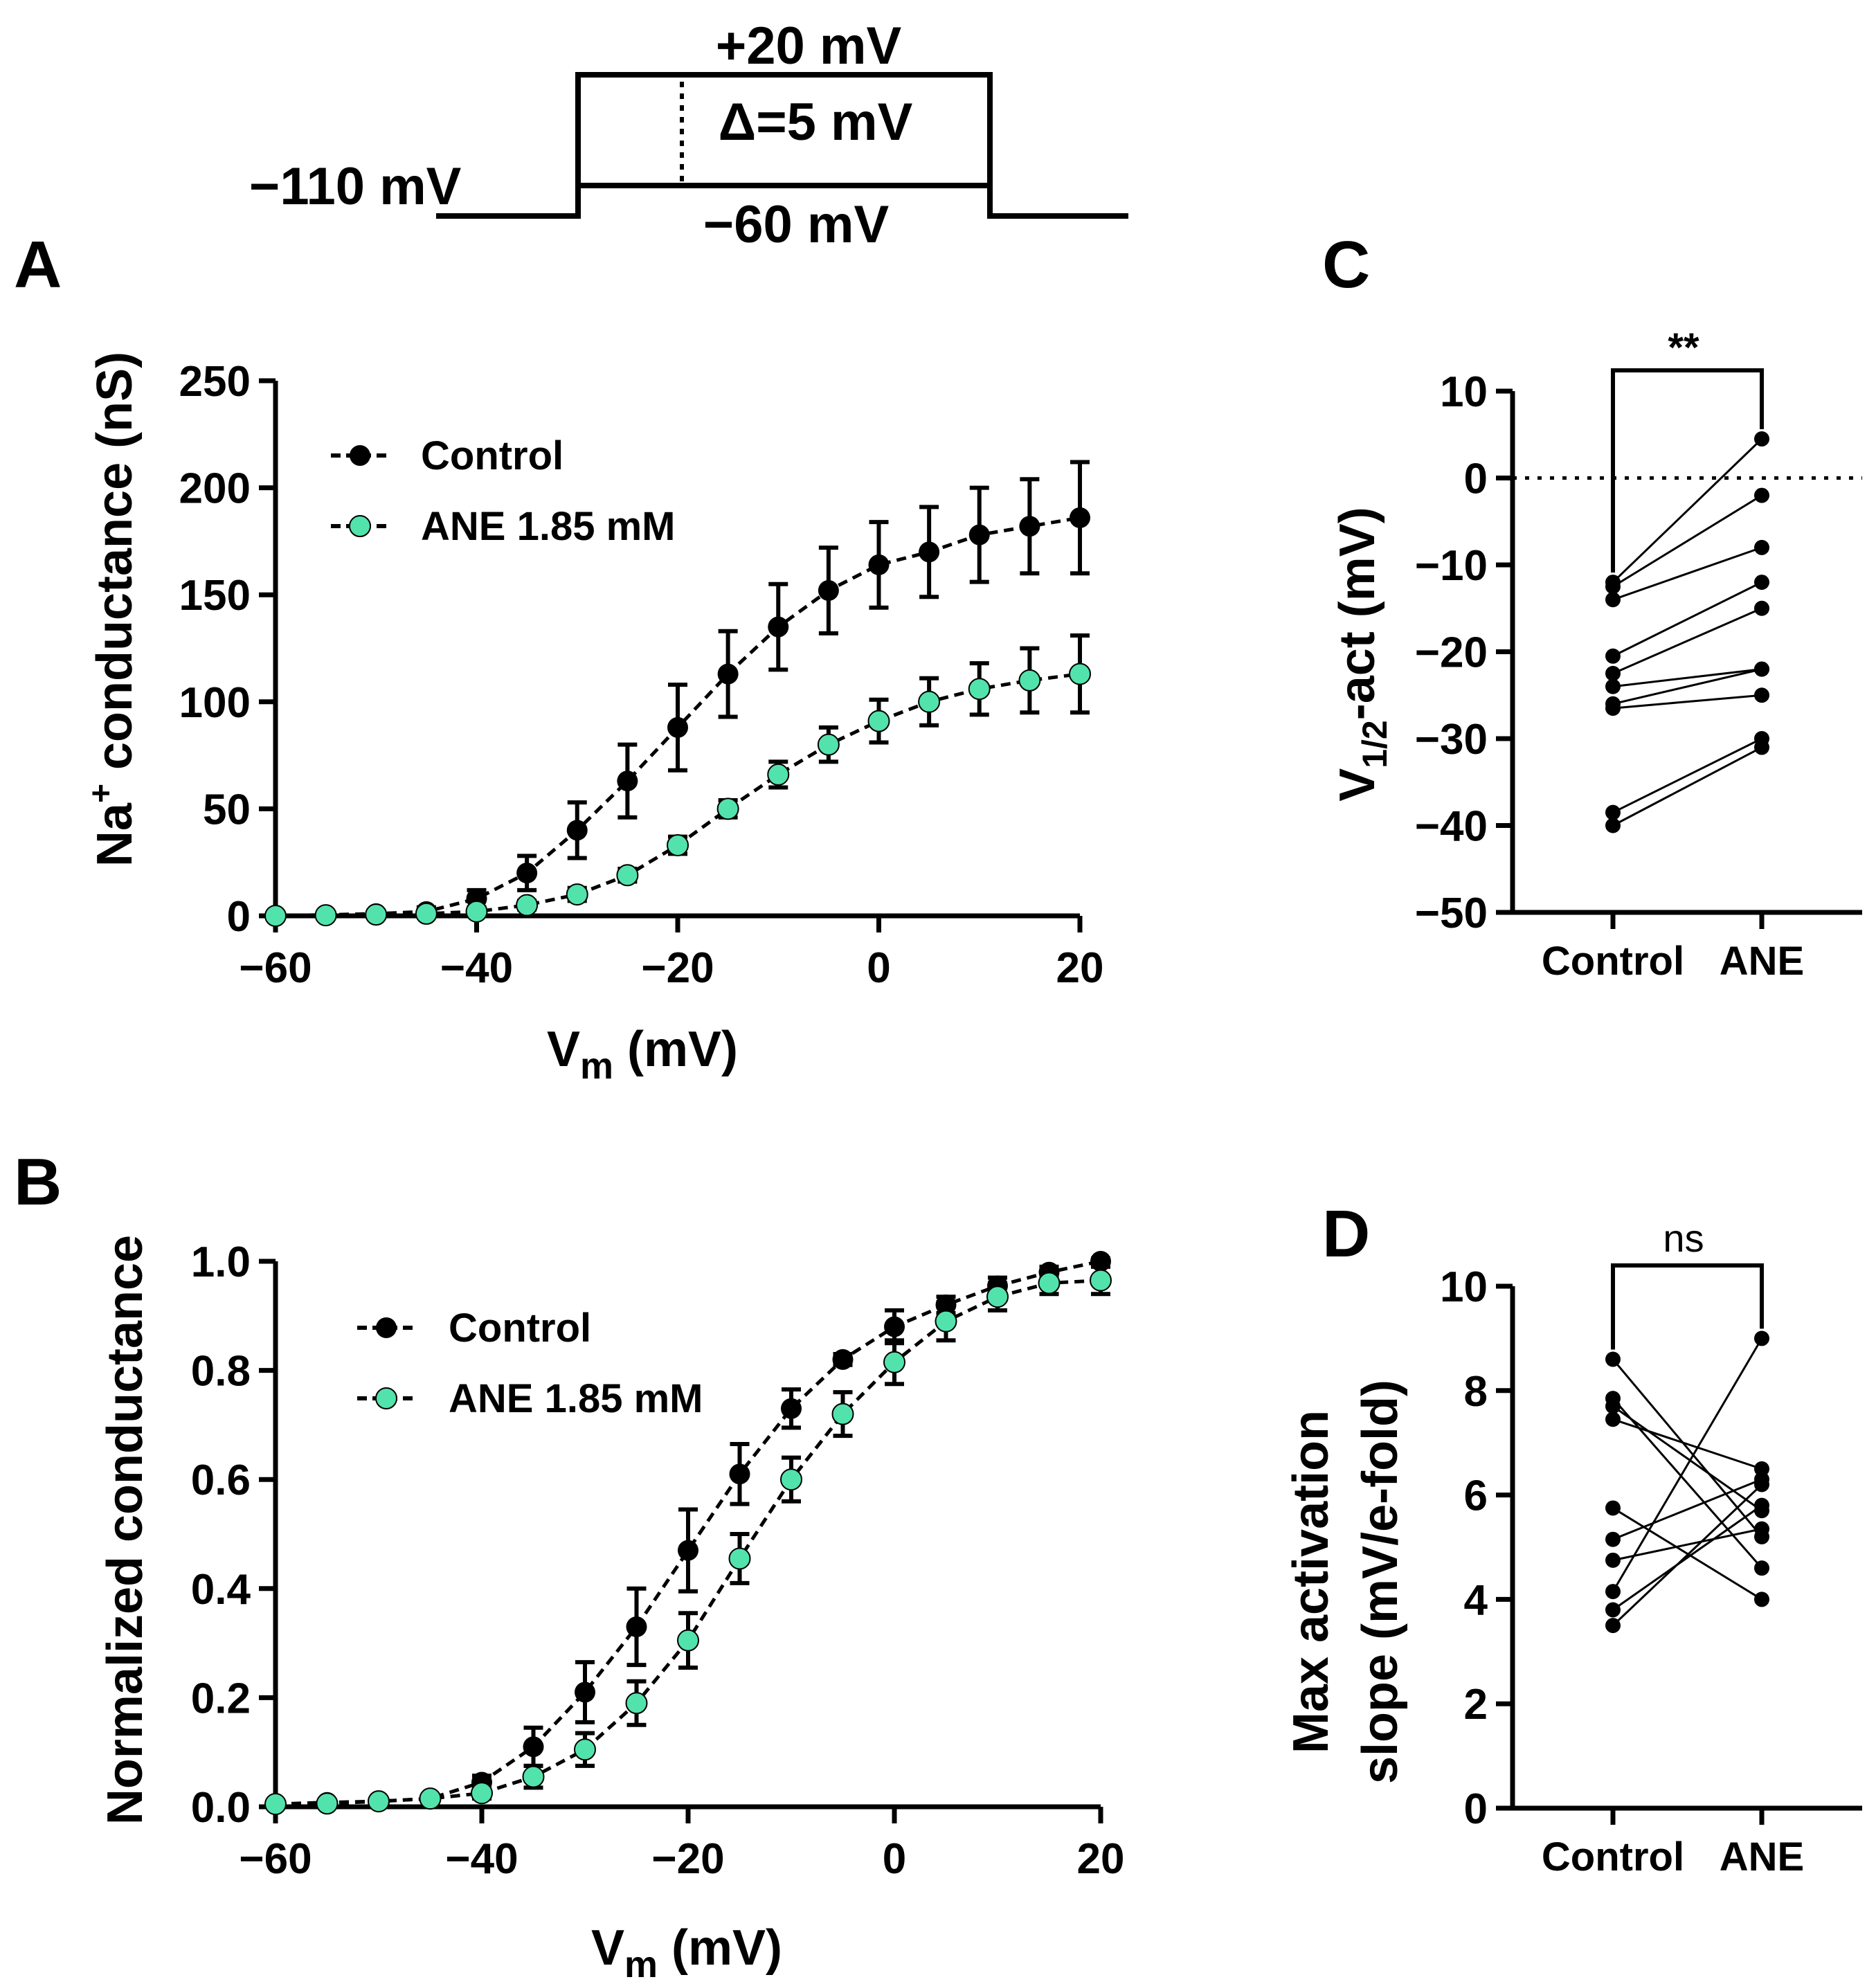 Image resolution: width=1876 pixels, height=1984 pixels. What do you see at coordinates (677, 968) in the screenshot?
I see `a-xtick-label: −20` at bounding box center [677, 968].